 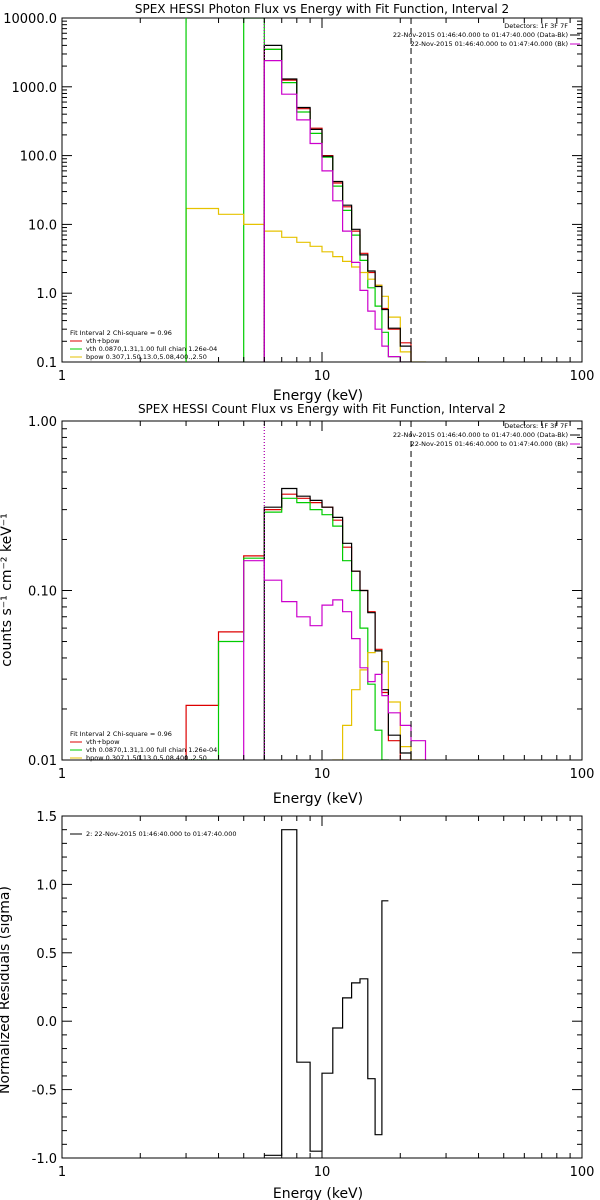 I want to click on photon-ytick-label: 1000.0, so click(x=35, y=88).